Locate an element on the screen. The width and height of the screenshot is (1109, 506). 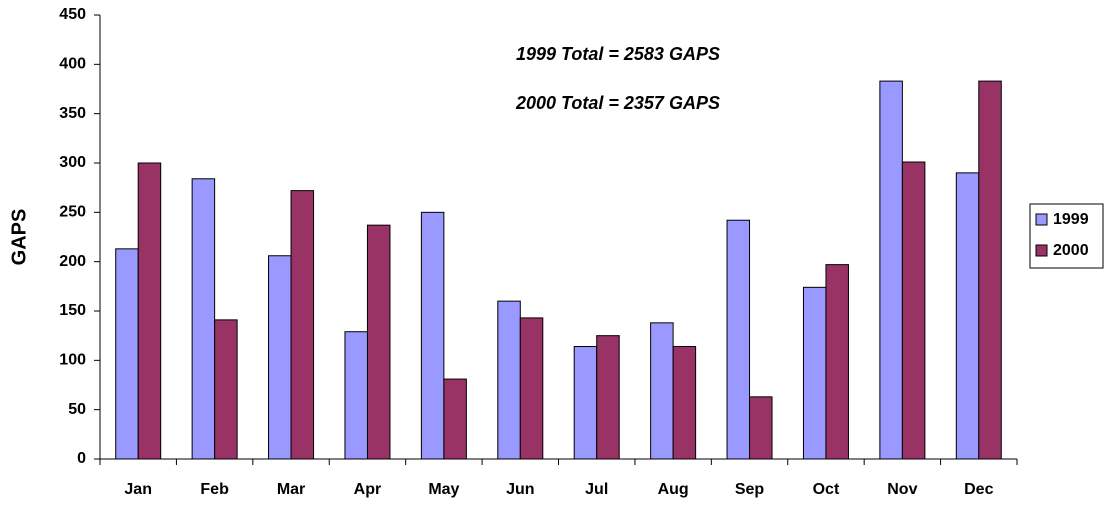
x-tick-label: Jun is located at coordinates (520, 489).